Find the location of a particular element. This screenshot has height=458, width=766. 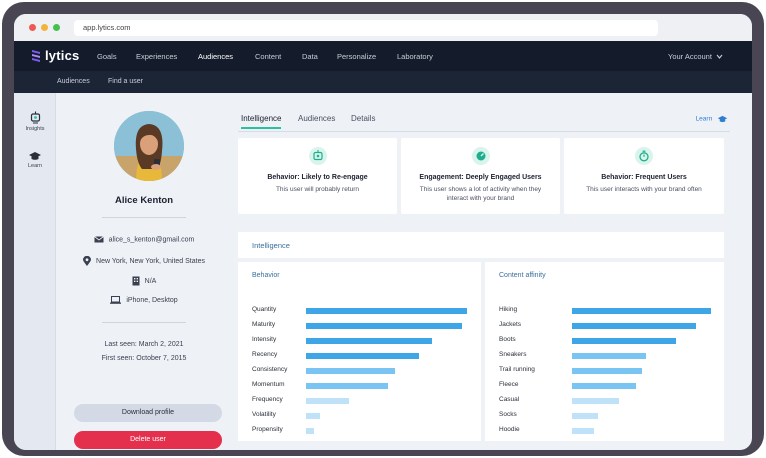

gauge-icon is located at coordinates (480, 156).